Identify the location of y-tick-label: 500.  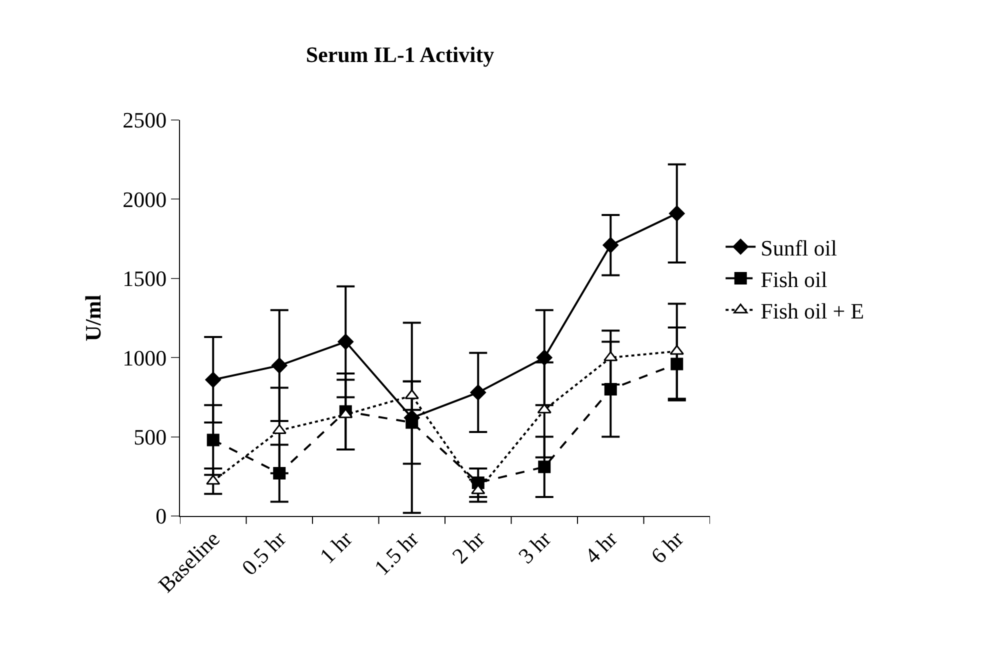
(150, 437).